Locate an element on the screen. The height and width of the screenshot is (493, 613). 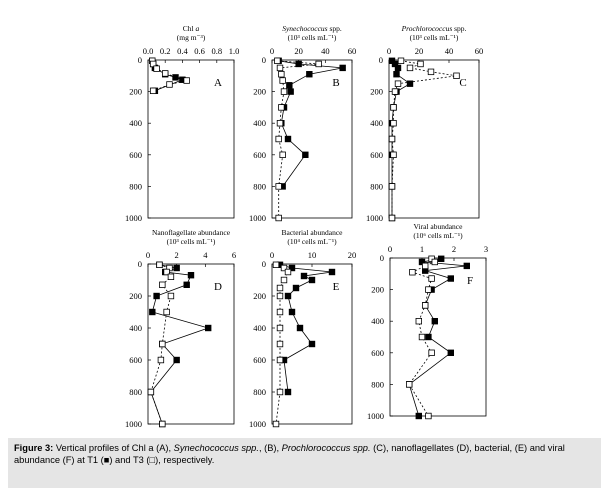
panel-letter: F is located at coordinates (470, 281).